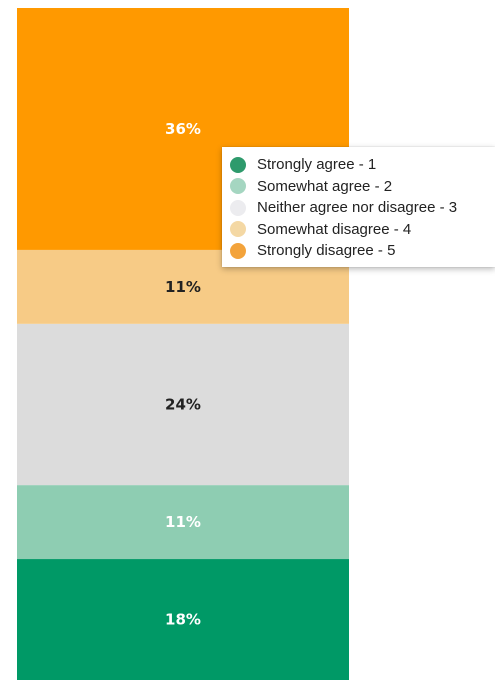 This screenshot has height=680, width=495. I want to click on legend-item-neither: Neither agree nor disagree - 3, so click(358, 208).